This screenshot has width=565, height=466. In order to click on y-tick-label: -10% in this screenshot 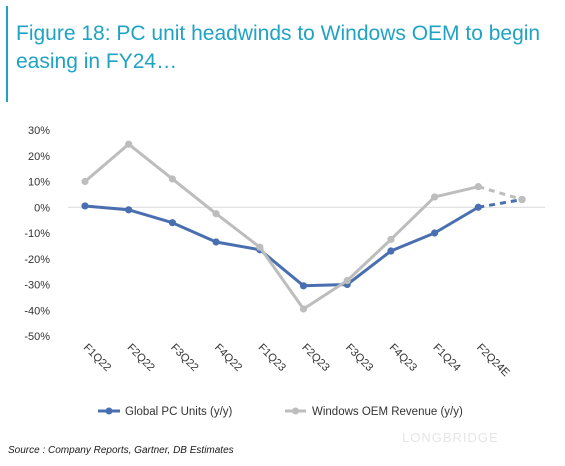, I will do `click(37, 234)`.